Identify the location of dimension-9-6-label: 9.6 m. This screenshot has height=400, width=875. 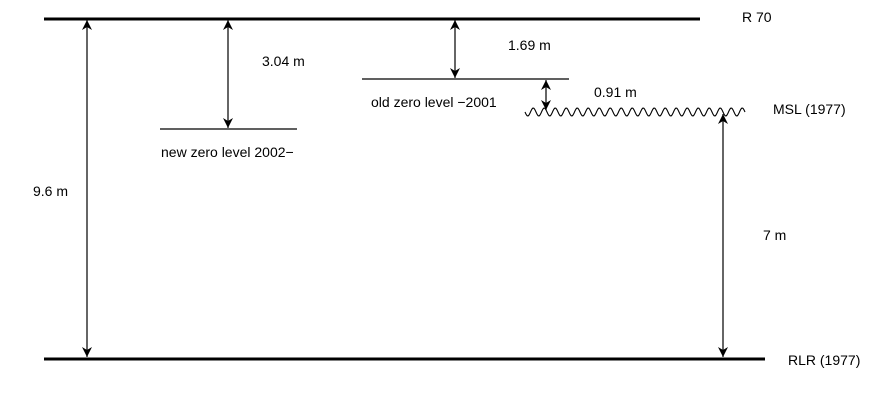
(50, 191).